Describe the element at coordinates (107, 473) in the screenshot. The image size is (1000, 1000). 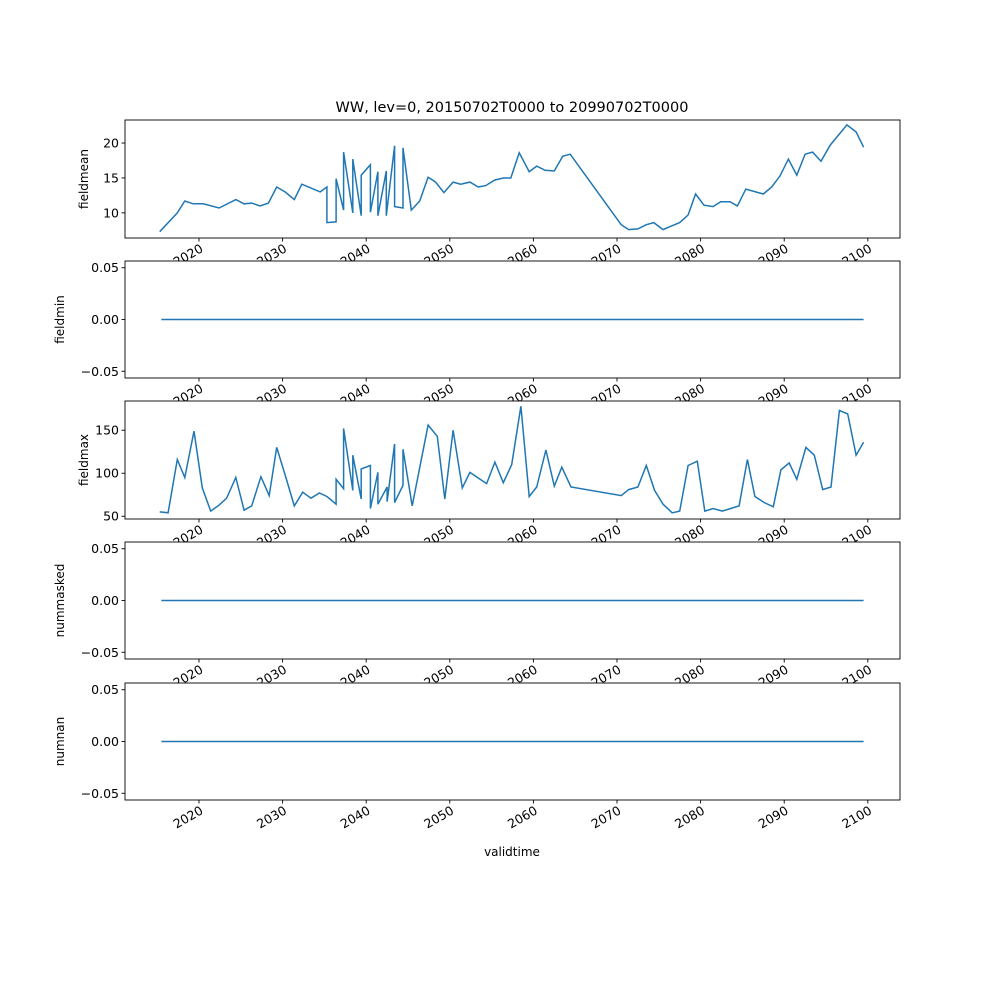
I see `y-tick-label: 100` at that location.